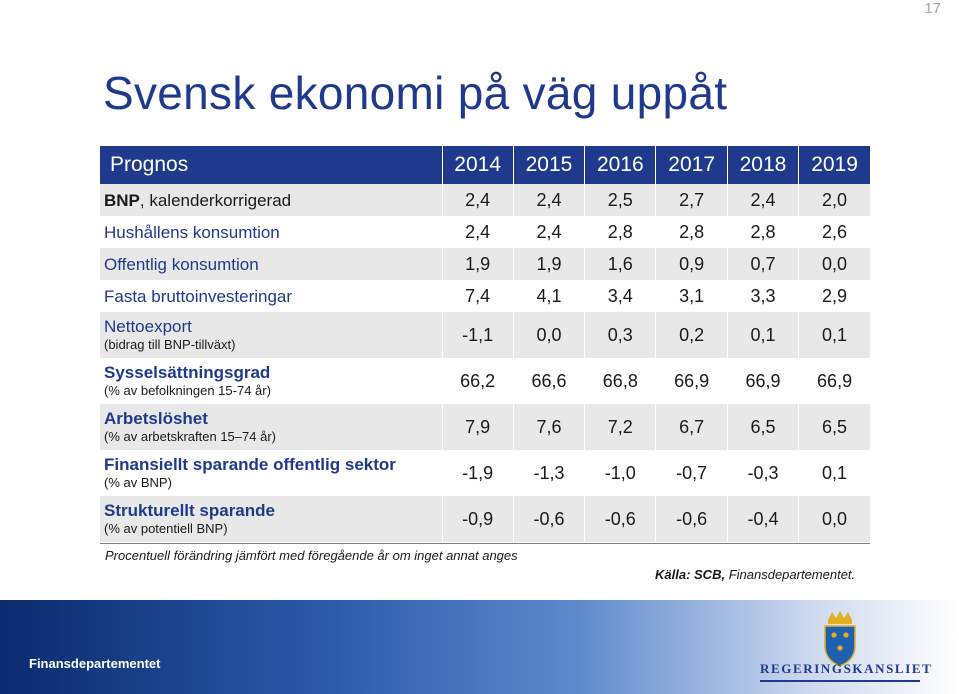 The image size is (959, 694). I want to click on table-header-row: Prognos 2014 2015 2016 2017 2018 2019, so click(485, 165).